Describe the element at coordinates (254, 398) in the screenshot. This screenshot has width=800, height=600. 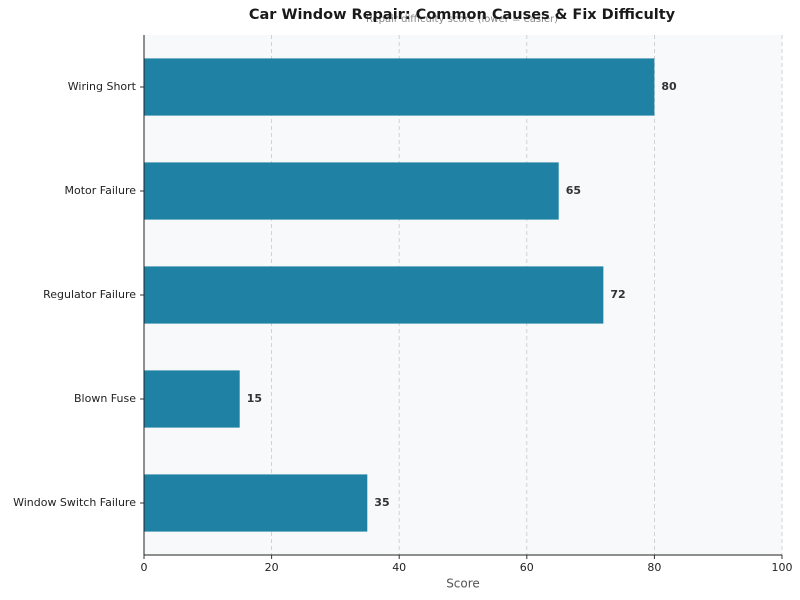
I see `value-label: 15` at that location.